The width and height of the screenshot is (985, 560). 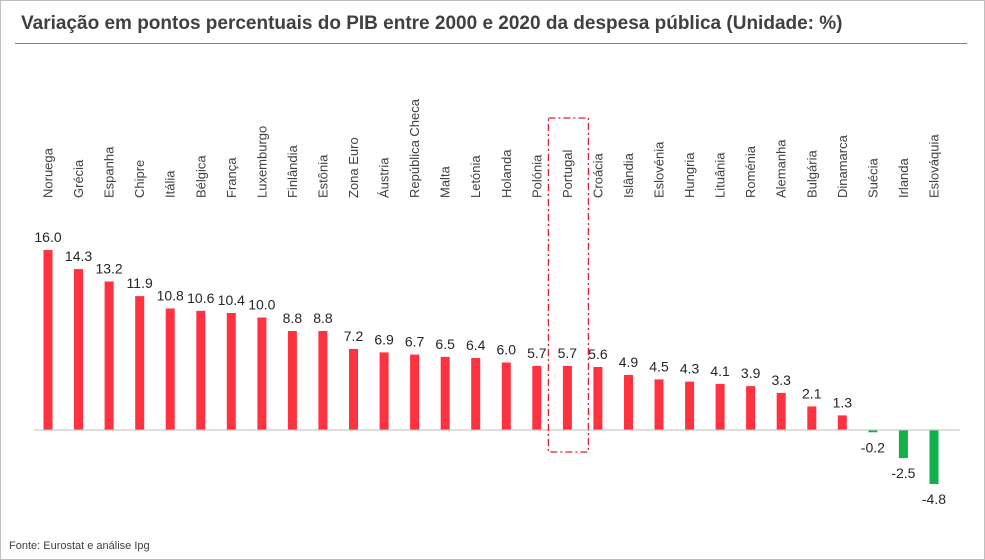 What do you see at coordinates (507, 350) in the screenshot?
I see `value-label-holanda: 6.0` at bounding box center [507, 350].